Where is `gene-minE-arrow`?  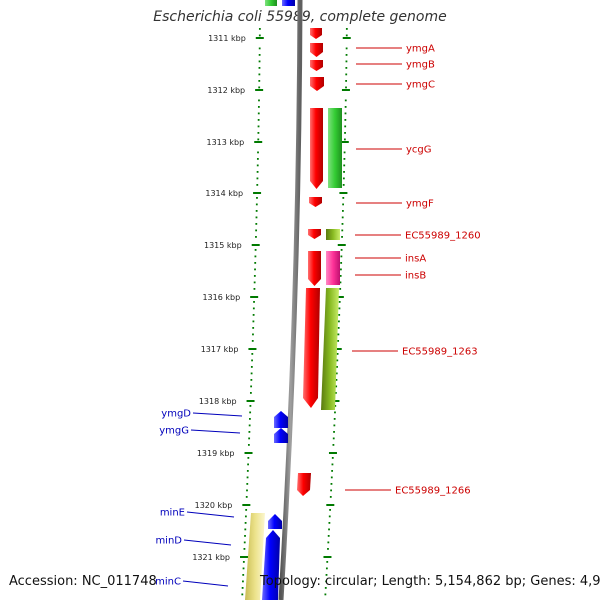 gene-minE-arrow is located at coordinates (275, 521).